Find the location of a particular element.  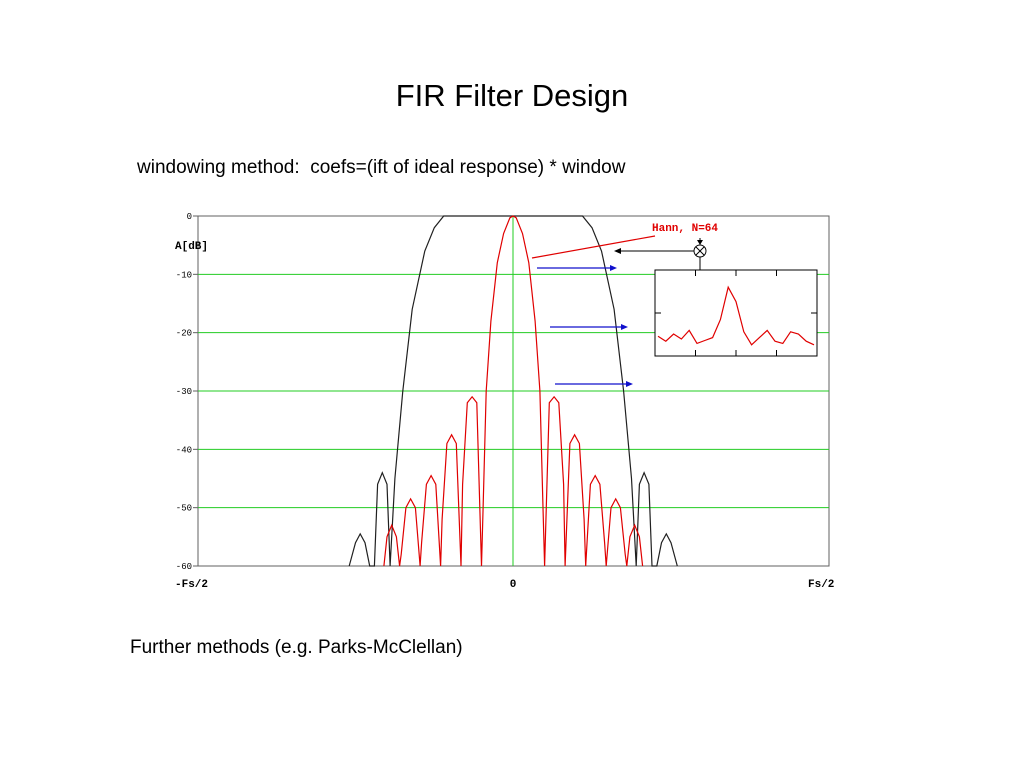

annotation-layer: Hann, N=64 is located at coordinates (674, 305).